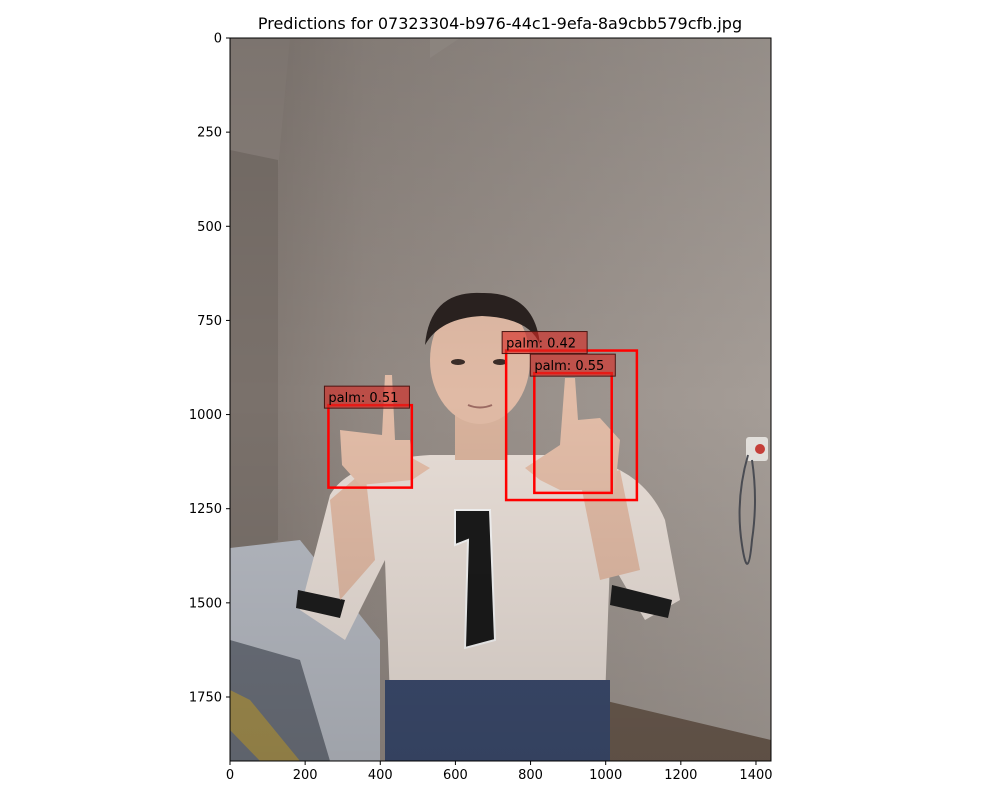 The image size is (1000, 800). Describe the element at coordinates (499, 772) in the screenshot. I see `x-axis: 0 200 400 600 800 1000 1200 1400` at that location.